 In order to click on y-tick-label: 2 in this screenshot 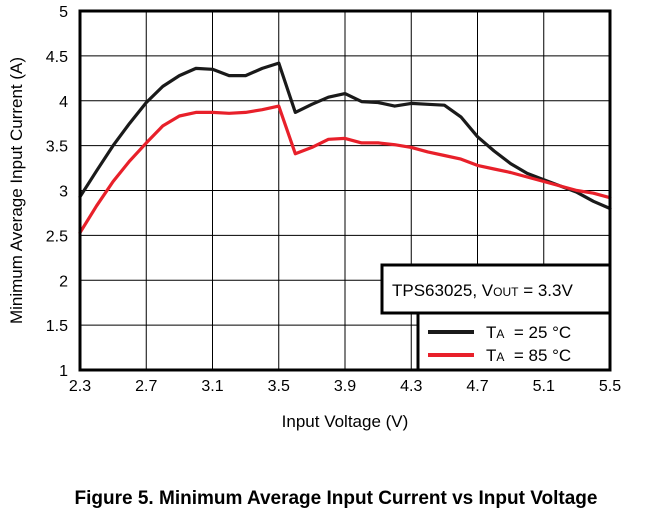, I will do `click(63, 281)`.